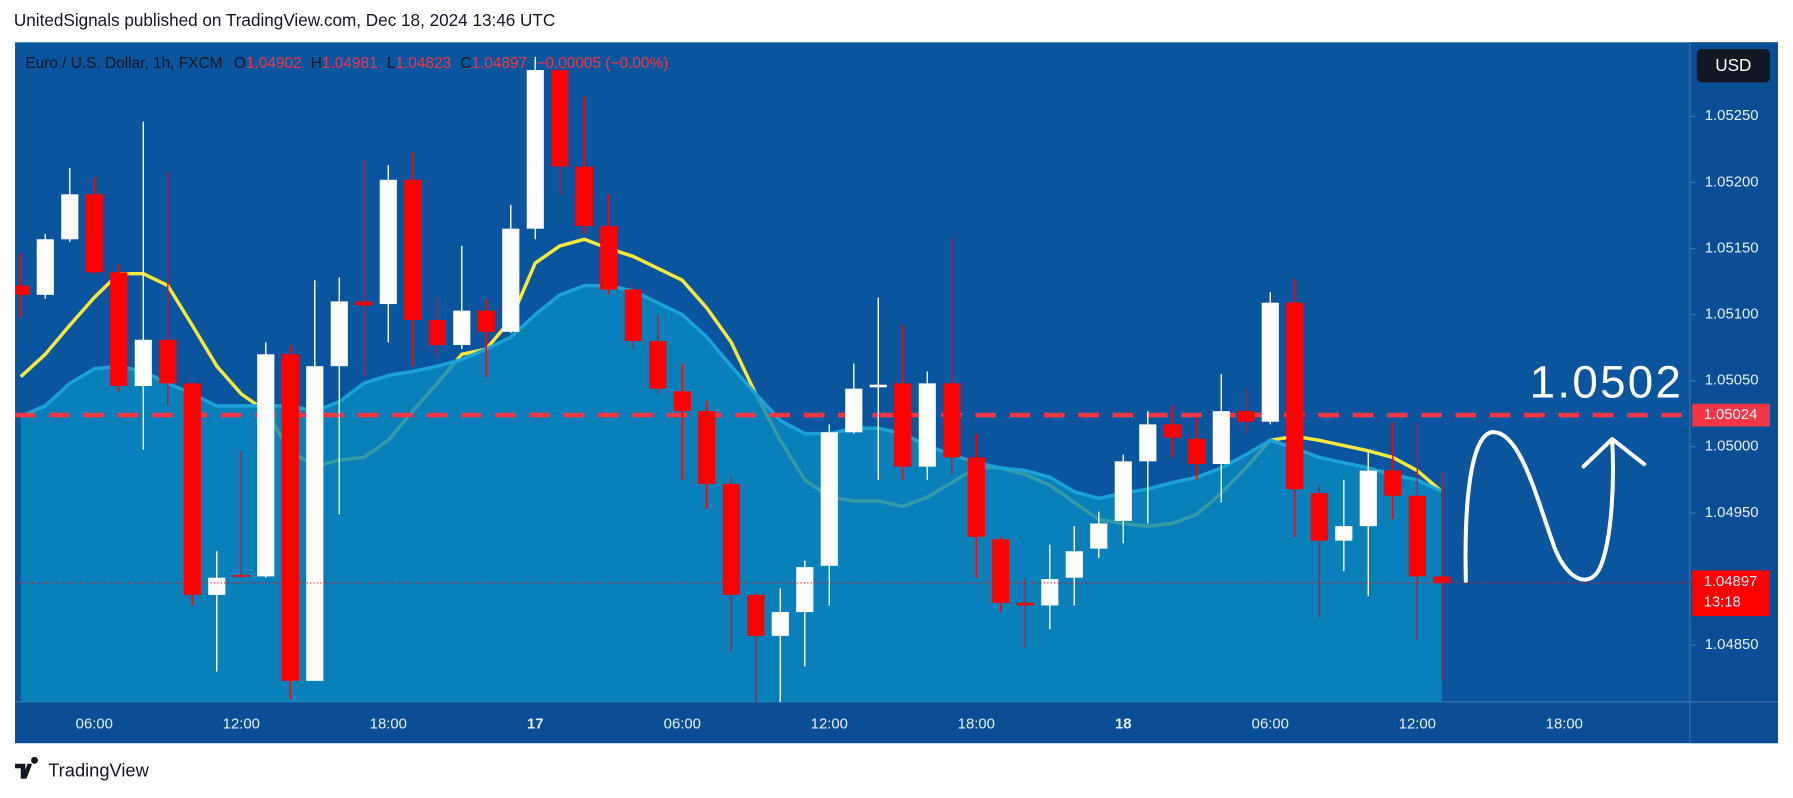 The height and width of the screenshot is (798, 1793). Describe the element at coordinates (896, 722) in the screenshot. I see `time-axis` at that location.